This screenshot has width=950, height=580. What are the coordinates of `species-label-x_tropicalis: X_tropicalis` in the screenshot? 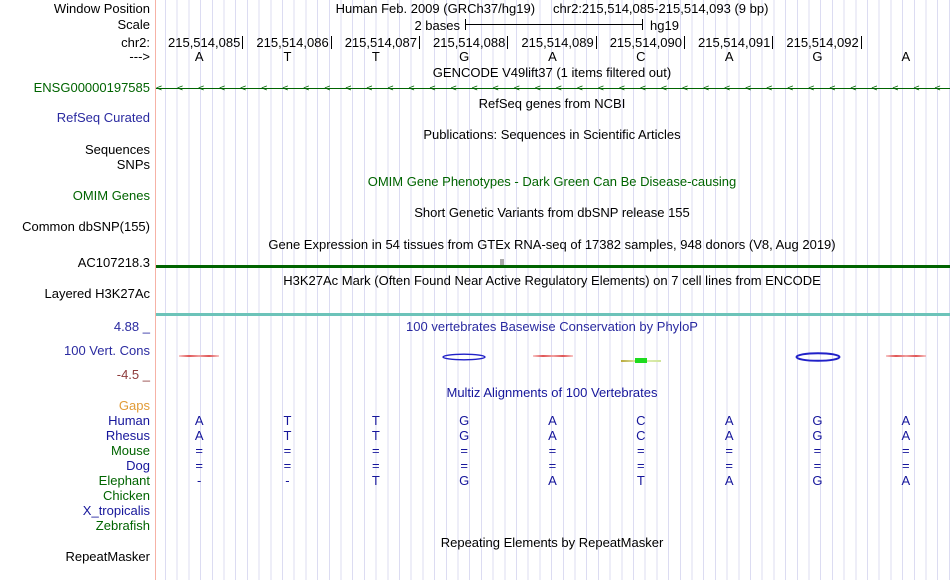 It's located at (116, 510).